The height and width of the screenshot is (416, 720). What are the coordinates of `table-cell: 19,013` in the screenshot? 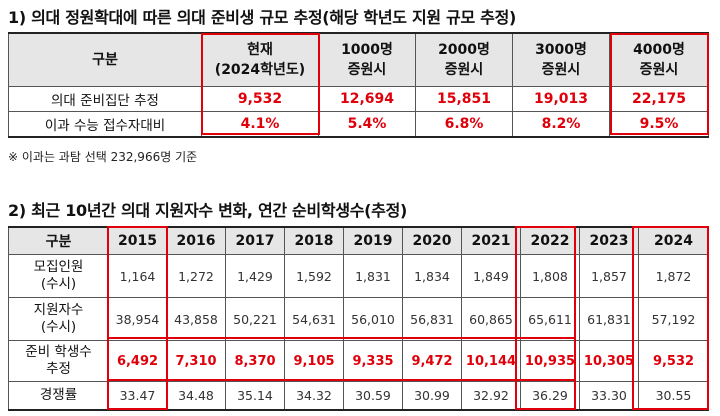 It's located at (561, 99).